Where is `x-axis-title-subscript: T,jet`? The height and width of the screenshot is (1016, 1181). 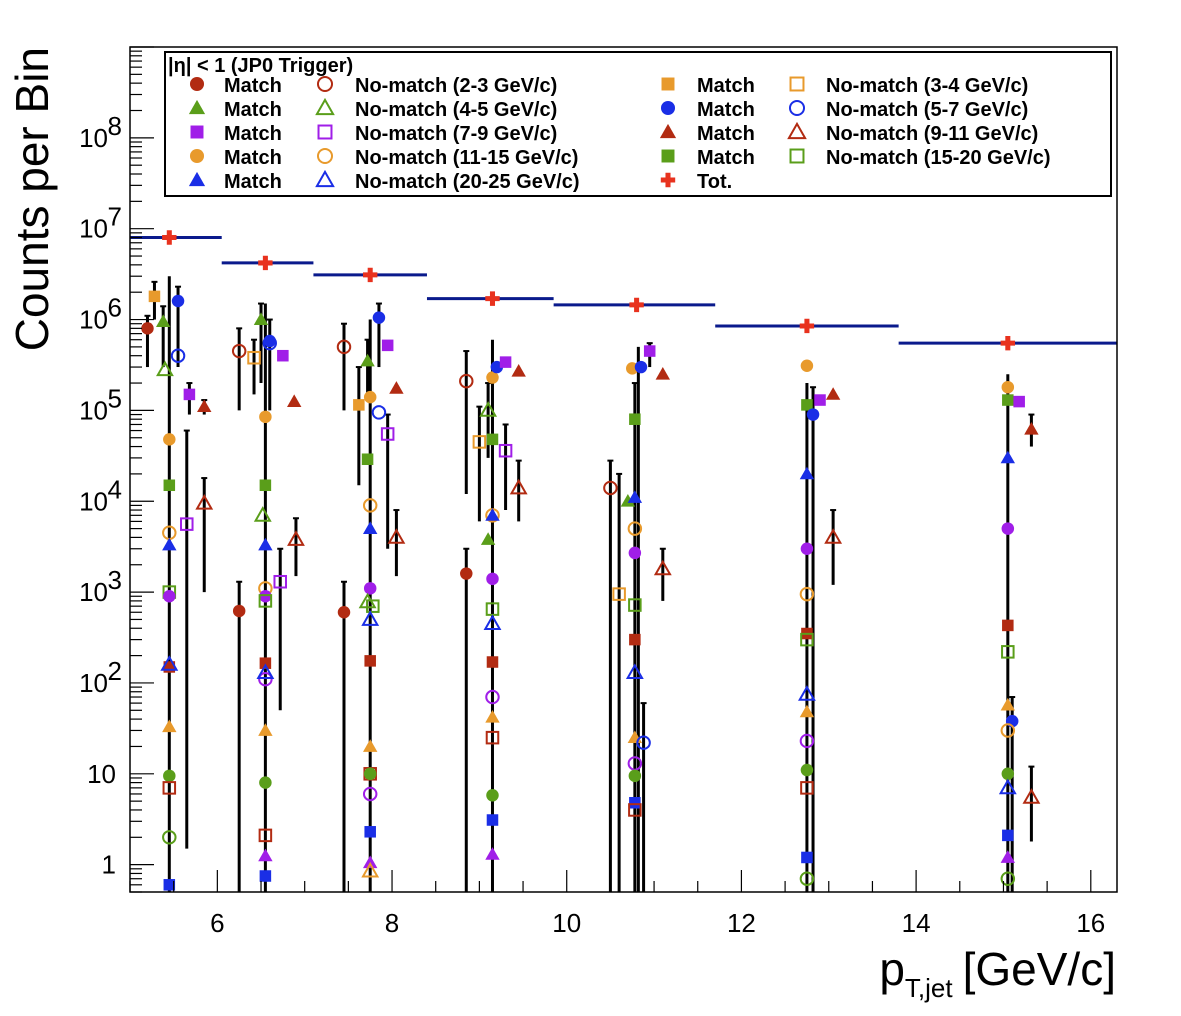 x-axis-title-subscript: T,jet is located at coordinates (929, 988).